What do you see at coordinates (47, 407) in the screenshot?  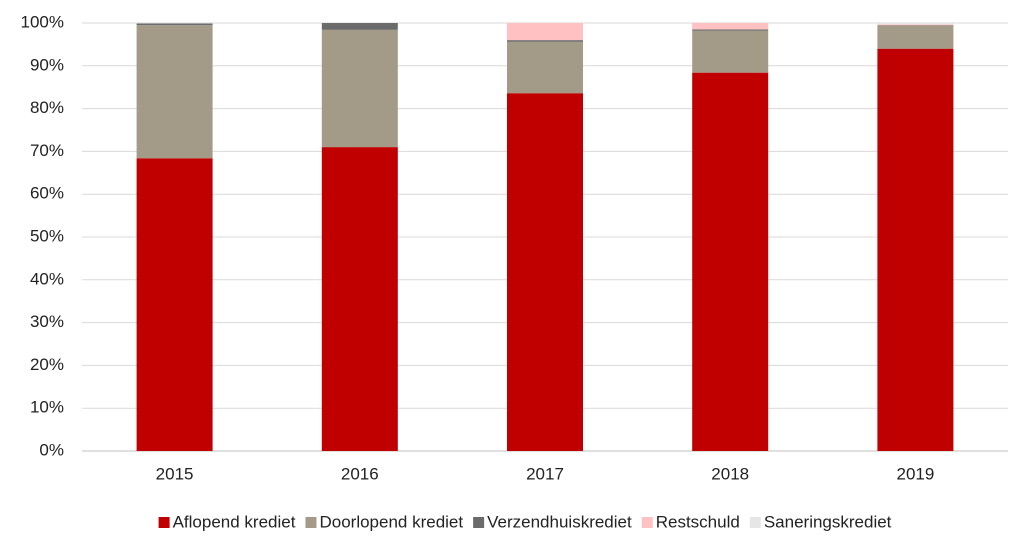 I see `y-tick-label: 10%` at bounding box center [47, 407].